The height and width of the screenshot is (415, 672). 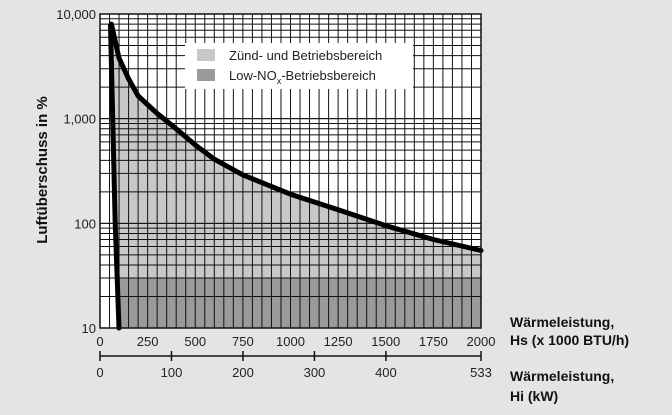 What do you see at coordinates (338, 341) in the screenshot?
I see `x-tick-label-hs: 1250` at bounding box center [338, 341].